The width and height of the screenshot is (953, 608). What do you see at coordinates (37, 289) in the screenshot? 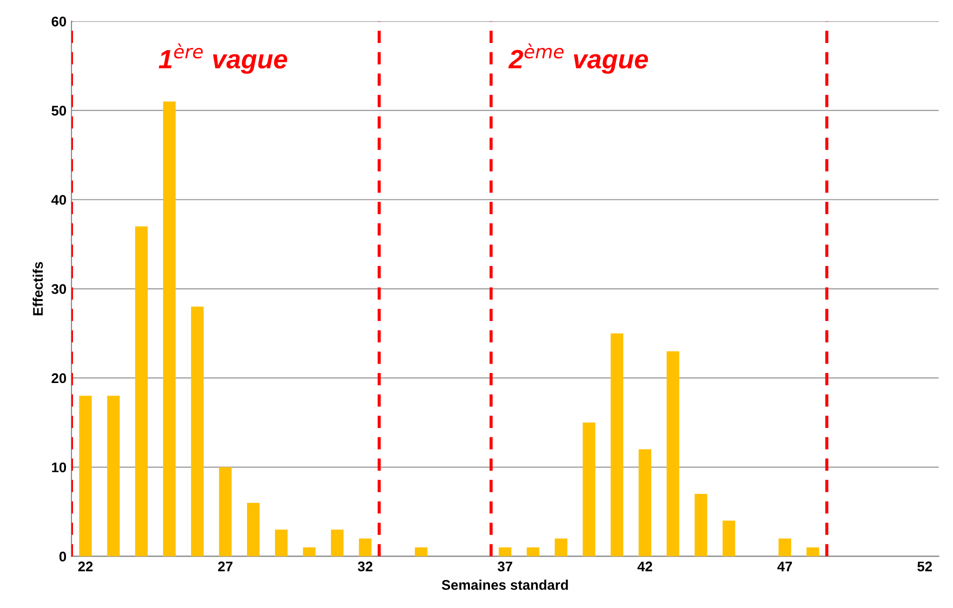
I see `y-axis-title: Effectifs` at bounding box center [37, 289].